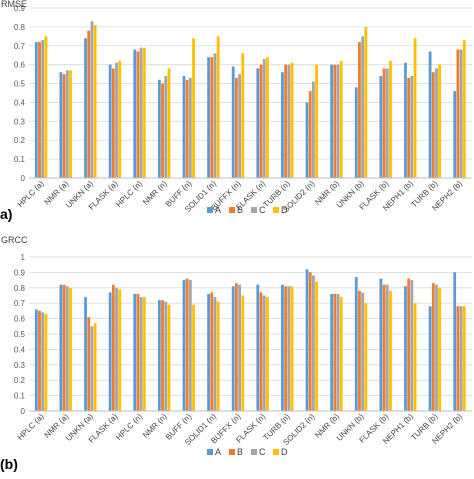 This screenshot has height=479, width=474. Describe the element at coordinates (254, 210) in the screenshot. I see `legend-swatch-c` at that location.